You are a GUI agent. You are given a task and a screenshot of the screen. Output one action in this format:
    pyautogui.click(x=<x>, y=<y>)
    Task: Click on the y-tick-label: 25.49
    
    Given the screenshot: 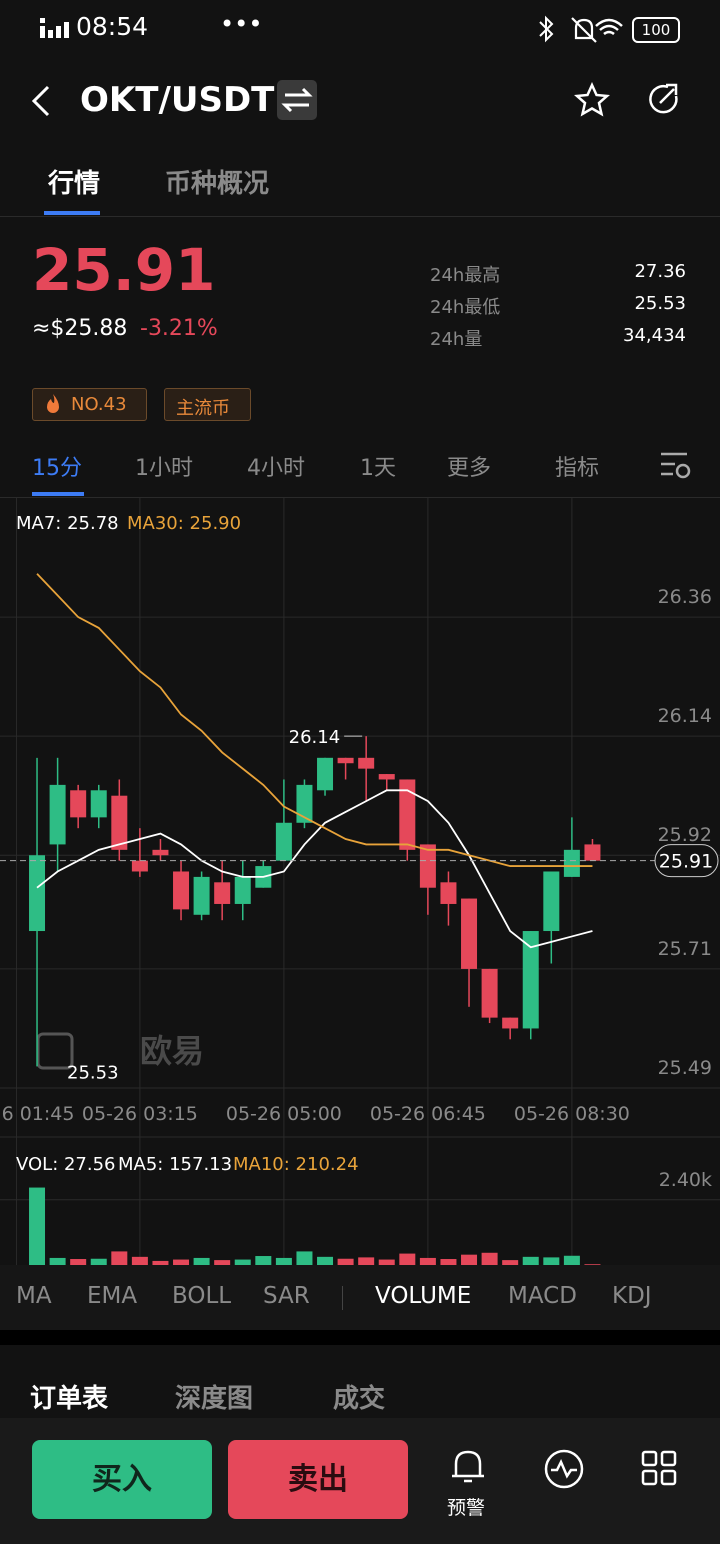 What is the action you would take?
    pyautogui.click(x=685, y=1068)
    